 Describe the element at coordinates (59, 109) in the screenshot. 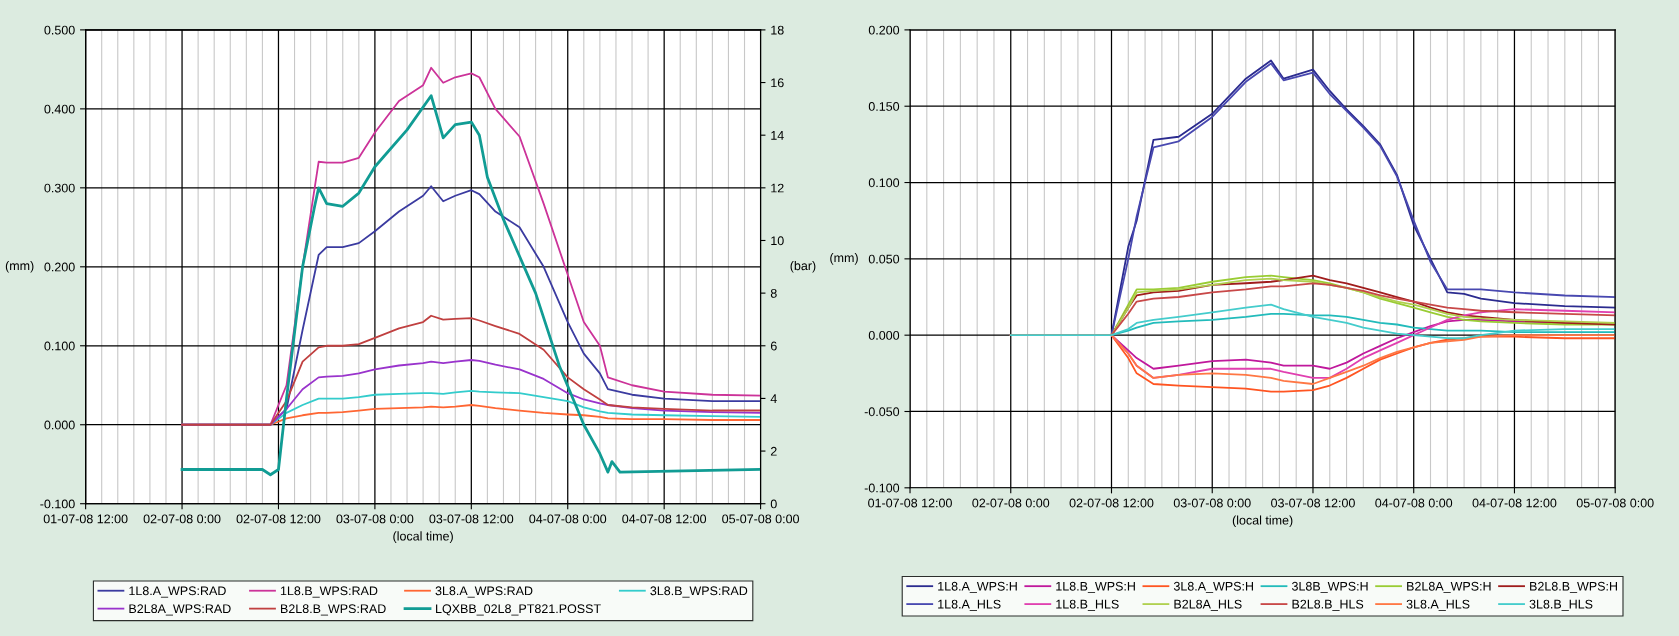

I see `y-tick-label: 0.400` at that location.